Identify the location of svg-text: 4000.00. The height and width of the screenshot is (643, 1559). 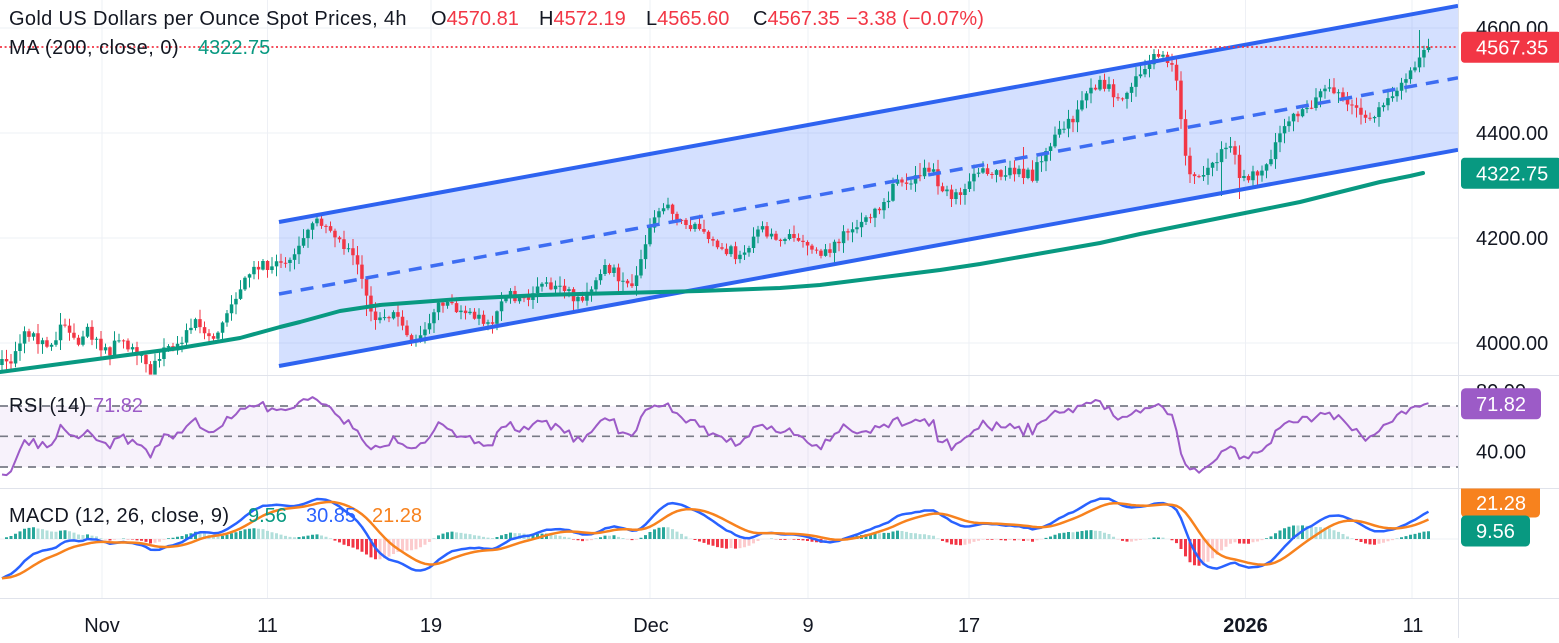
(1512, 344).